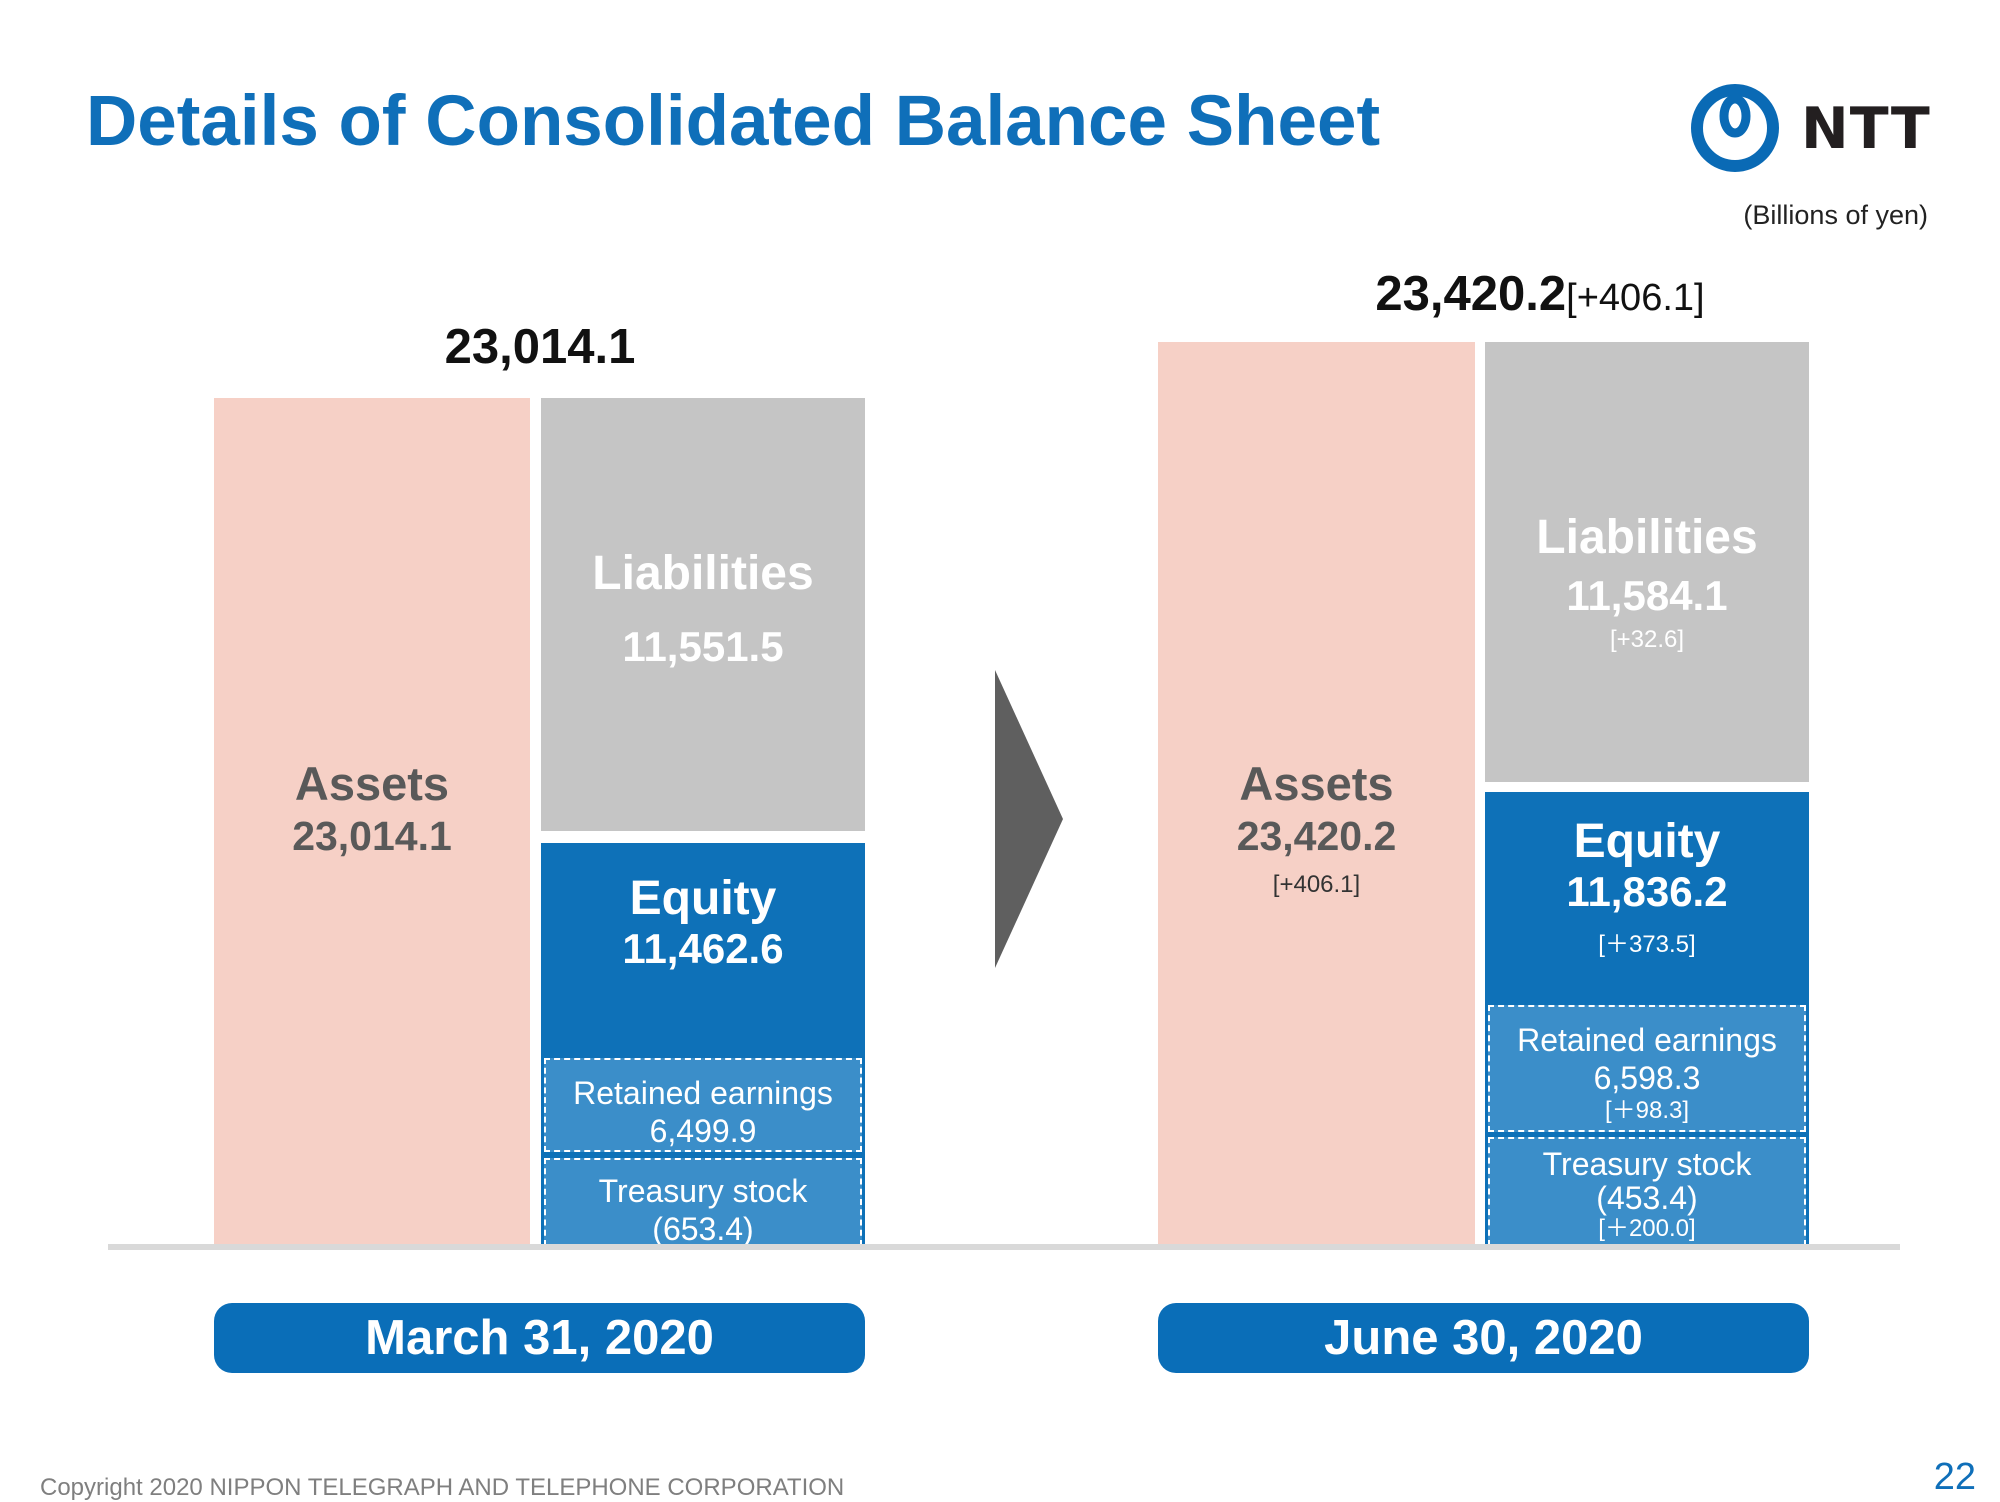 This screenshot has width=2000, height=1502. What do you see at coordinates (372, 836) in the screenshot?
I see `assets-value: 23,014.1` at bounding box center [372, 836].